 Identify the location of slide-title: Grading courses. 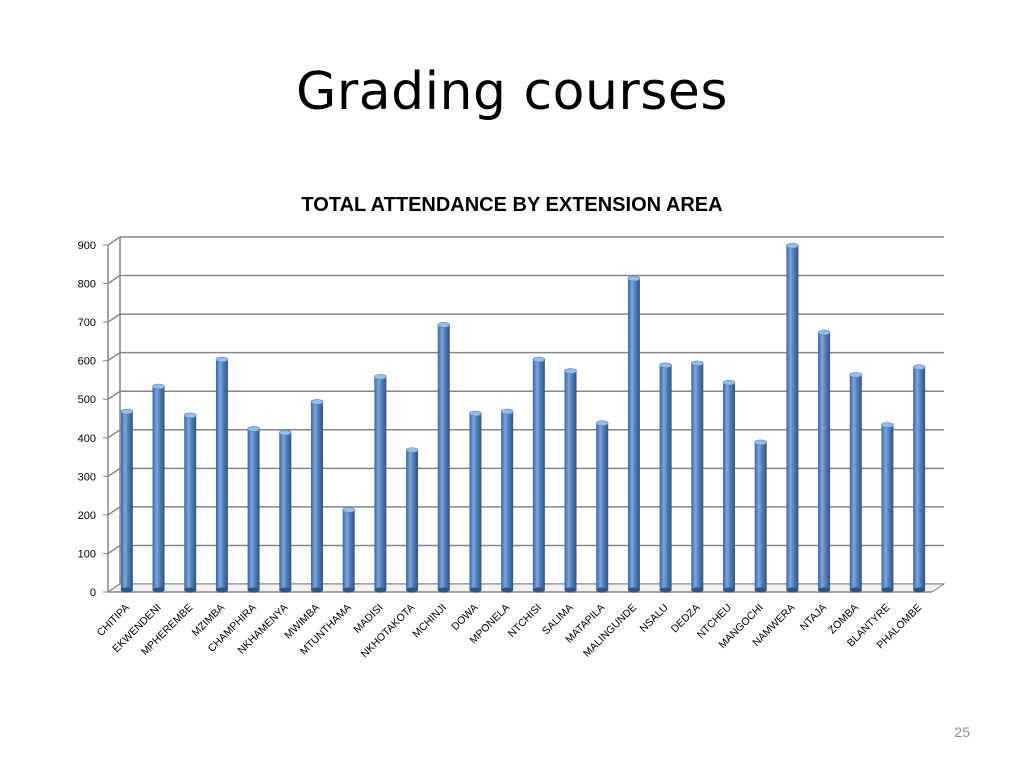
(512, 92).